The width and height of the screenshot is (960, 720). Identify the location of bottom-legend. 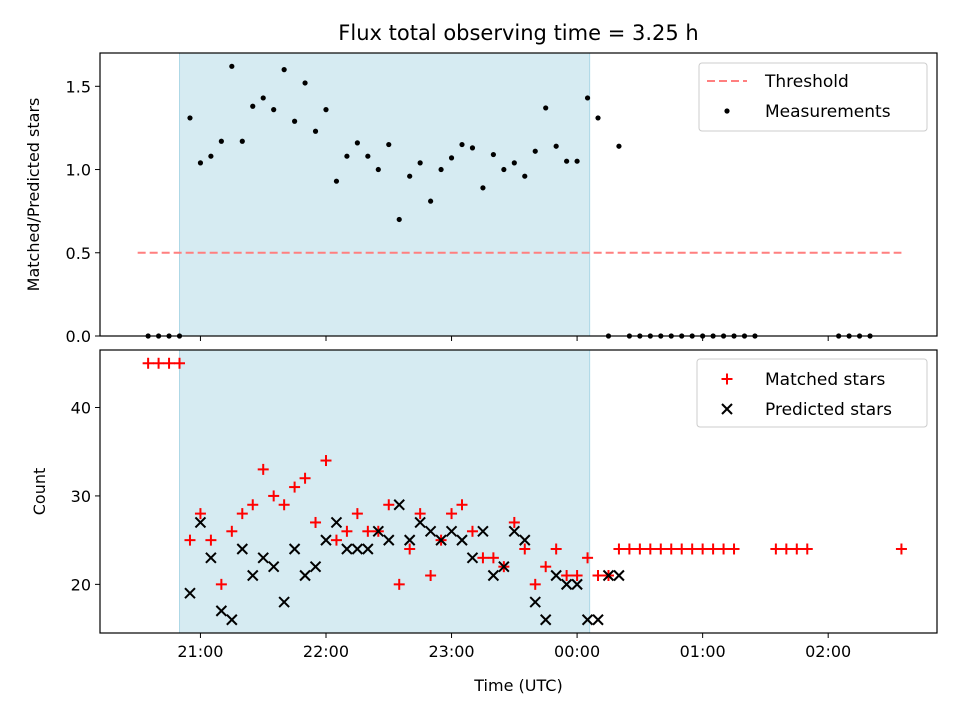
(812, 393).